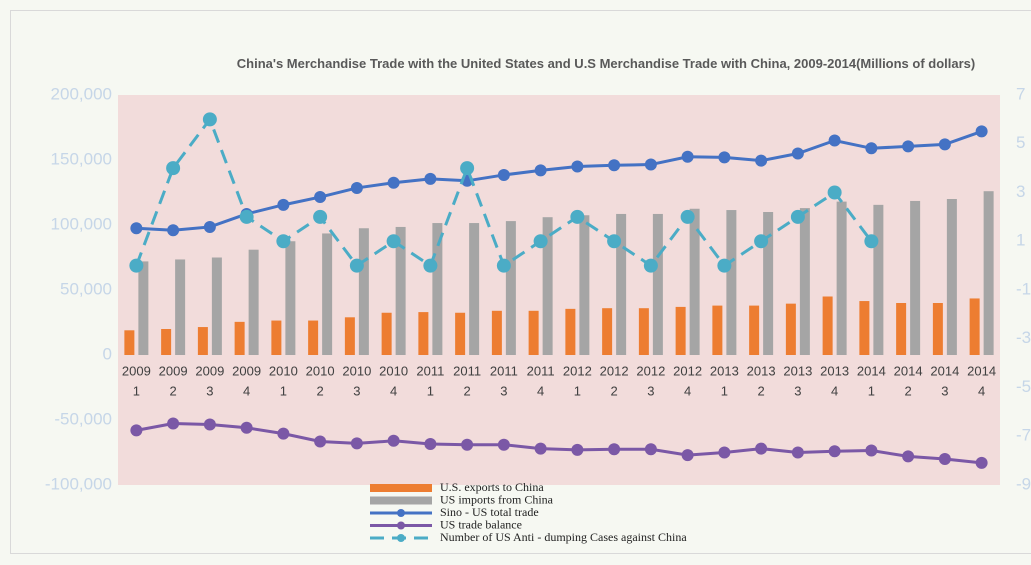 This screenshot has width=1031, height=565. Describe the element at coordinates (1020, 191) in the screenshot. I see `y2-tick-label: 3` at that location.